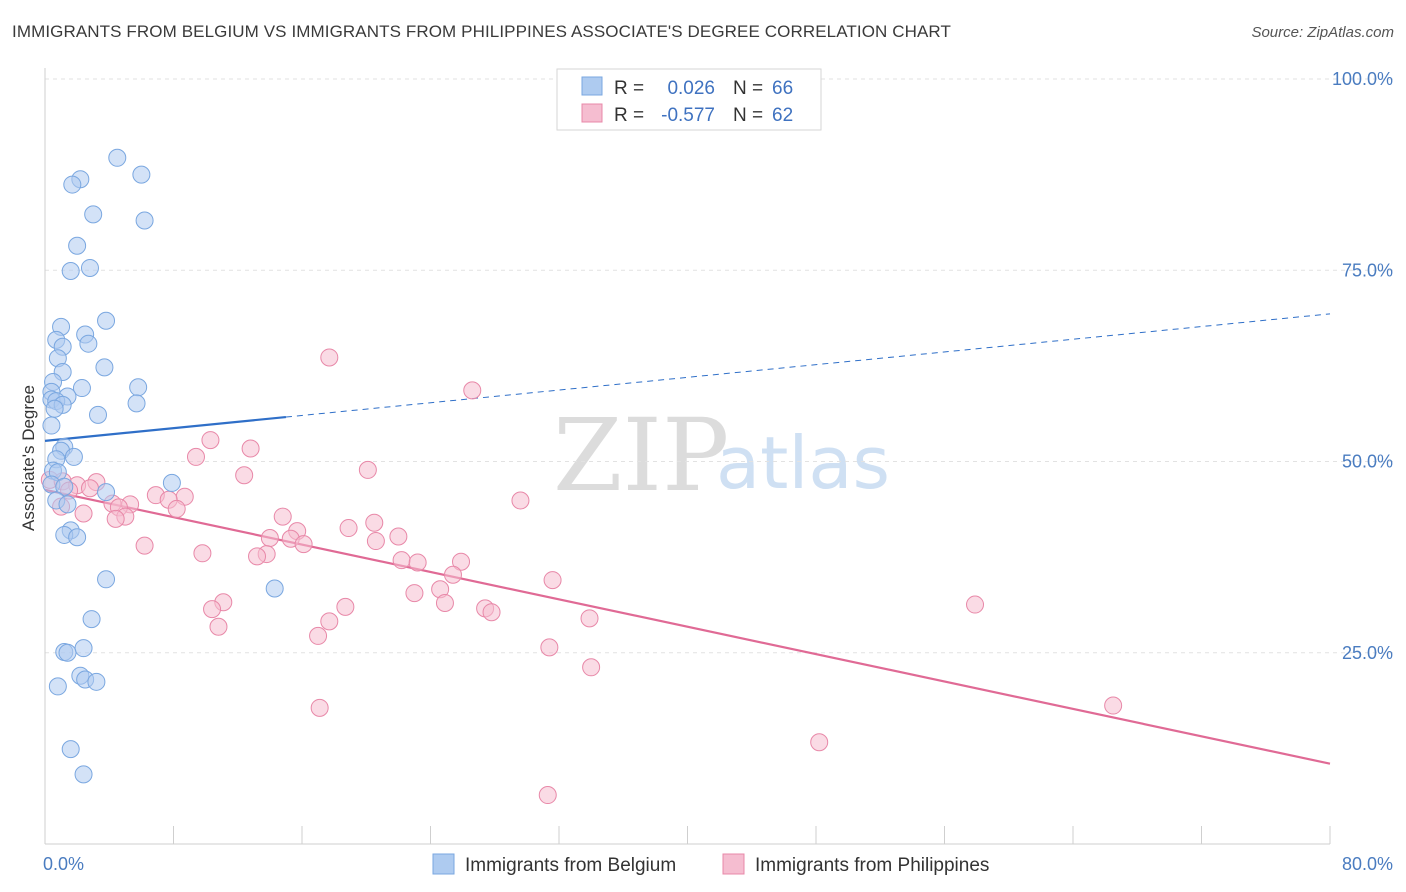 This screenshot has width=1406, height=892. Describe the element at coordinates (1367, 270) in the screenshot. I see `y-tick-label: 75.0%` at that location.